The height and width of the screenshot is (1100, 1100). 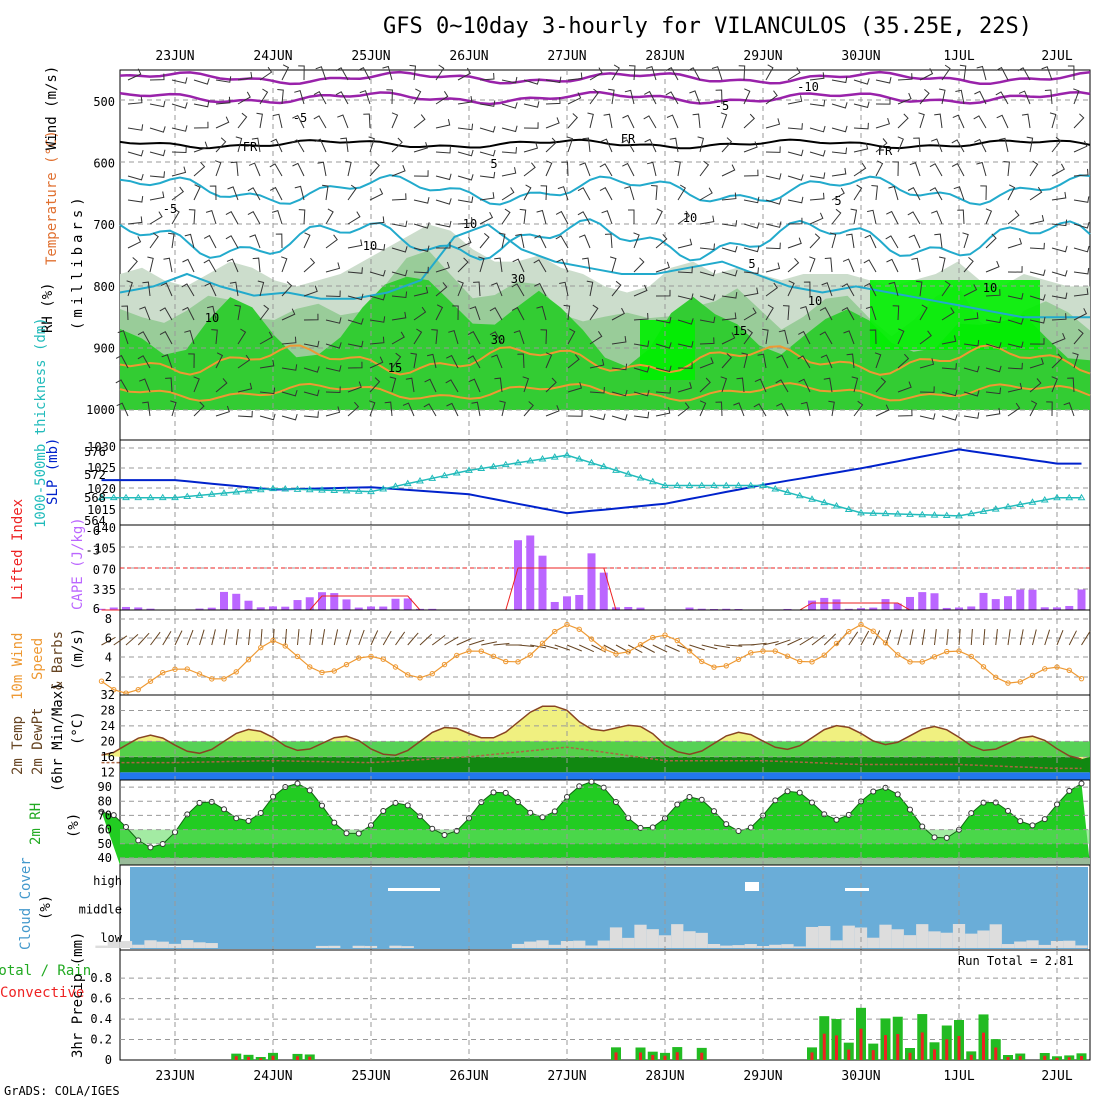 What do you see at coordinates (272, 56) in the screenshot?
I see `top-date-1: 24JUN` at bounding box center [272, 56].